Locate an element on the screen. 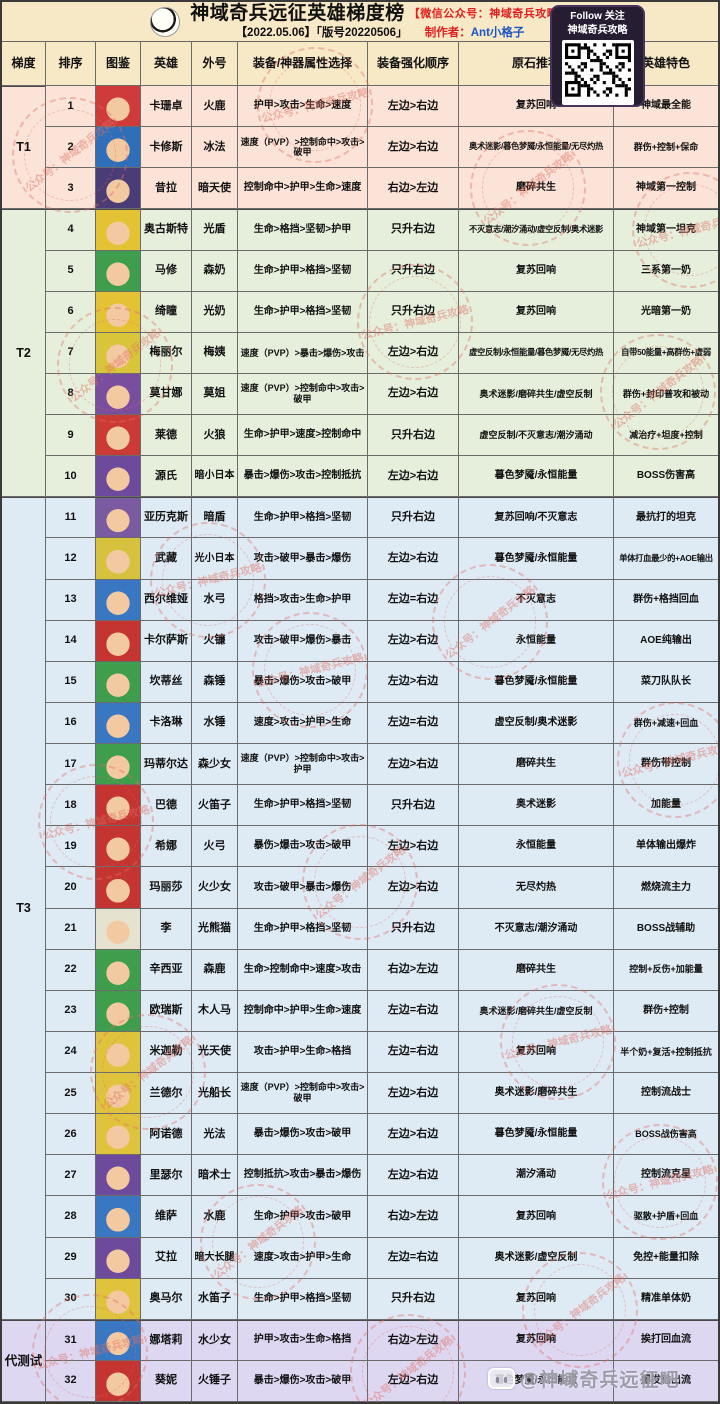  hero-feature: 挨打回血流 is located at coordinates (666, 1340).